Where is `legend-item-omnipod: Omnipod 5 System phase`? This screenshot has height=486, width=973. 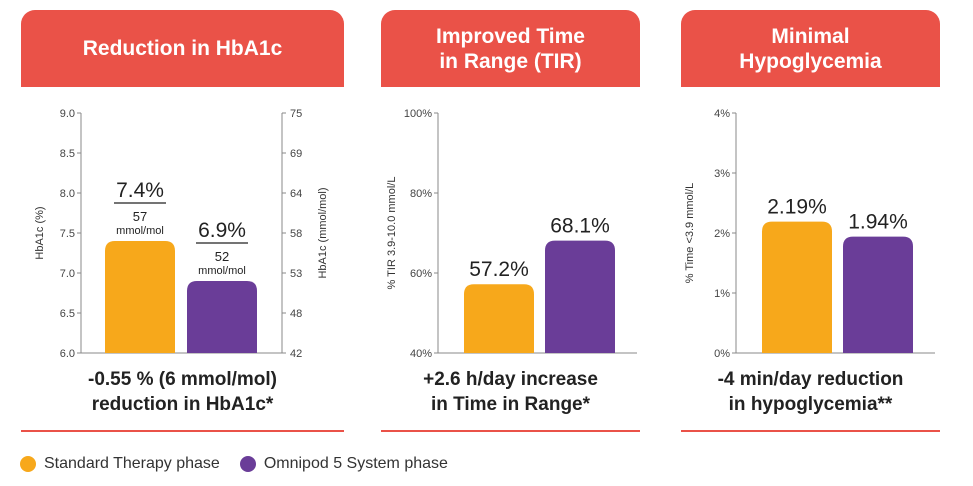
legend-item-omnipod: Omnipod 5 System phase is located at coordinates (343, 464).